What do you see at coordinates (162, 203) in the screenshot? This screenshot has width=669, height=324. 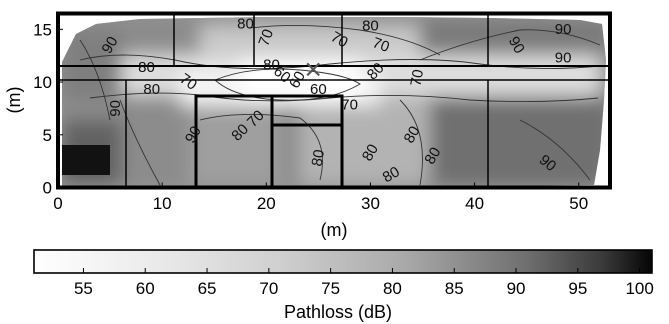 I see `x-tick-label: 10` at bounding box center [162, 203].